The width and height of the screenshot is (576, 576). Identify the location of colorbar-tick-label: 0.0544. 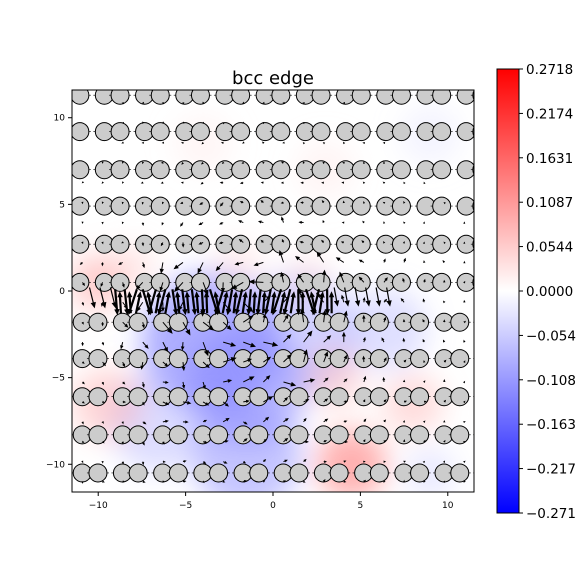
(549, 248).